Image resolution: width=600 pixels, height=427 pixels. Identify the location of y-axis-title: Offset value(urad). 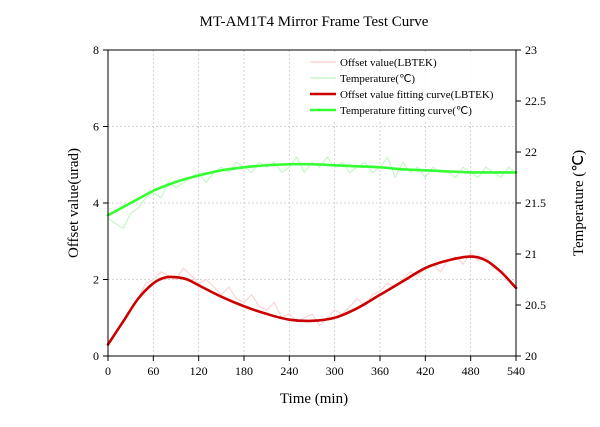
(74, 203).